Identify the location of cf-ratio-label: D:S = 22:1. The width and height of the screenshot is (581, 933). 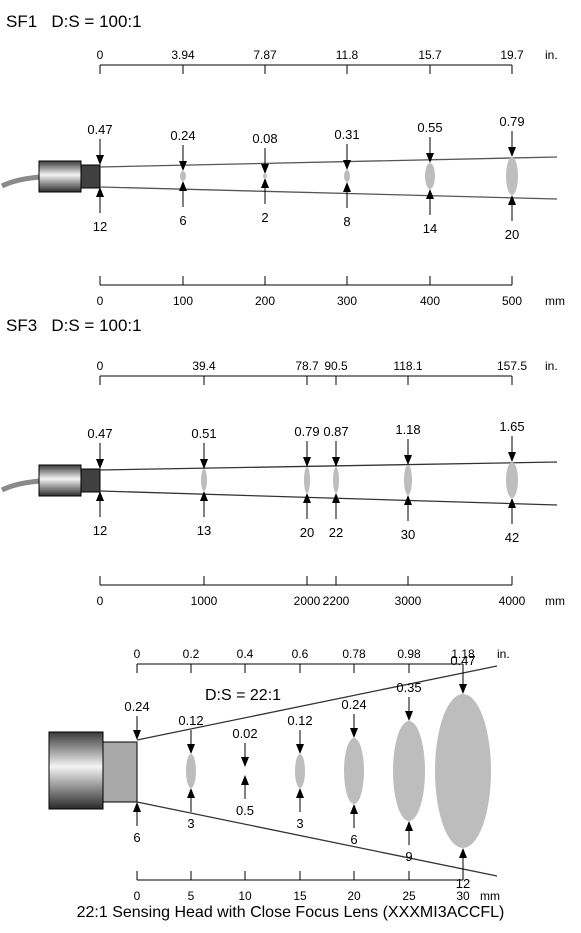
(243, 695).